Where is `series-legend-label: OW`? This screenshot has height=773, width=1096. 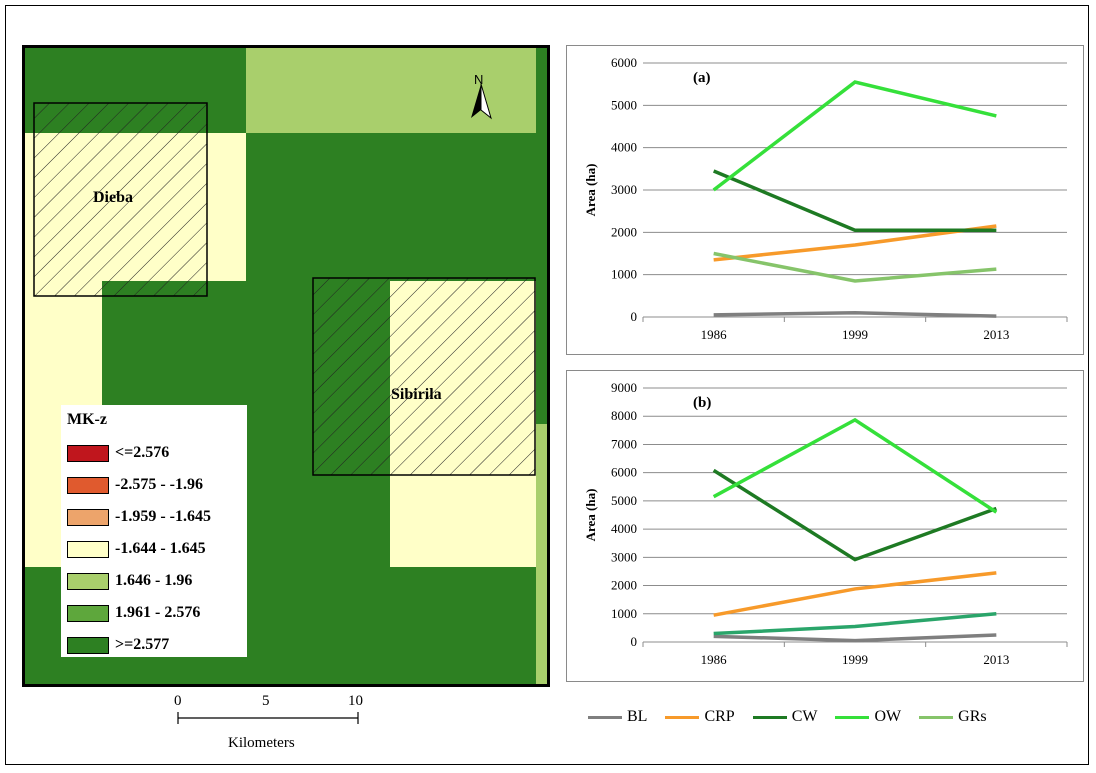 series-legend-label: OW is located at coordinates (888, 716).